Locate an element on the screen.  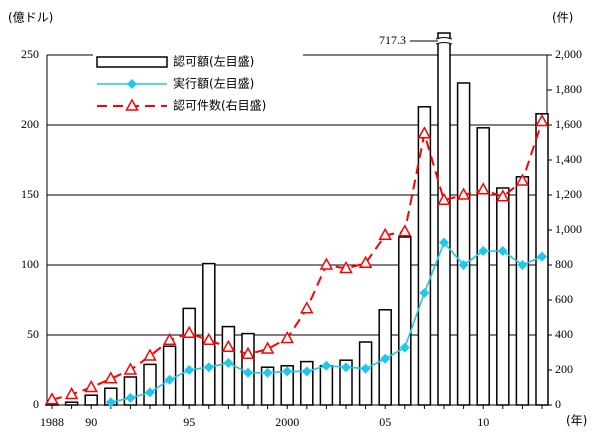
y2-tick-label: 1,200 is located at coordinates (568, 194).